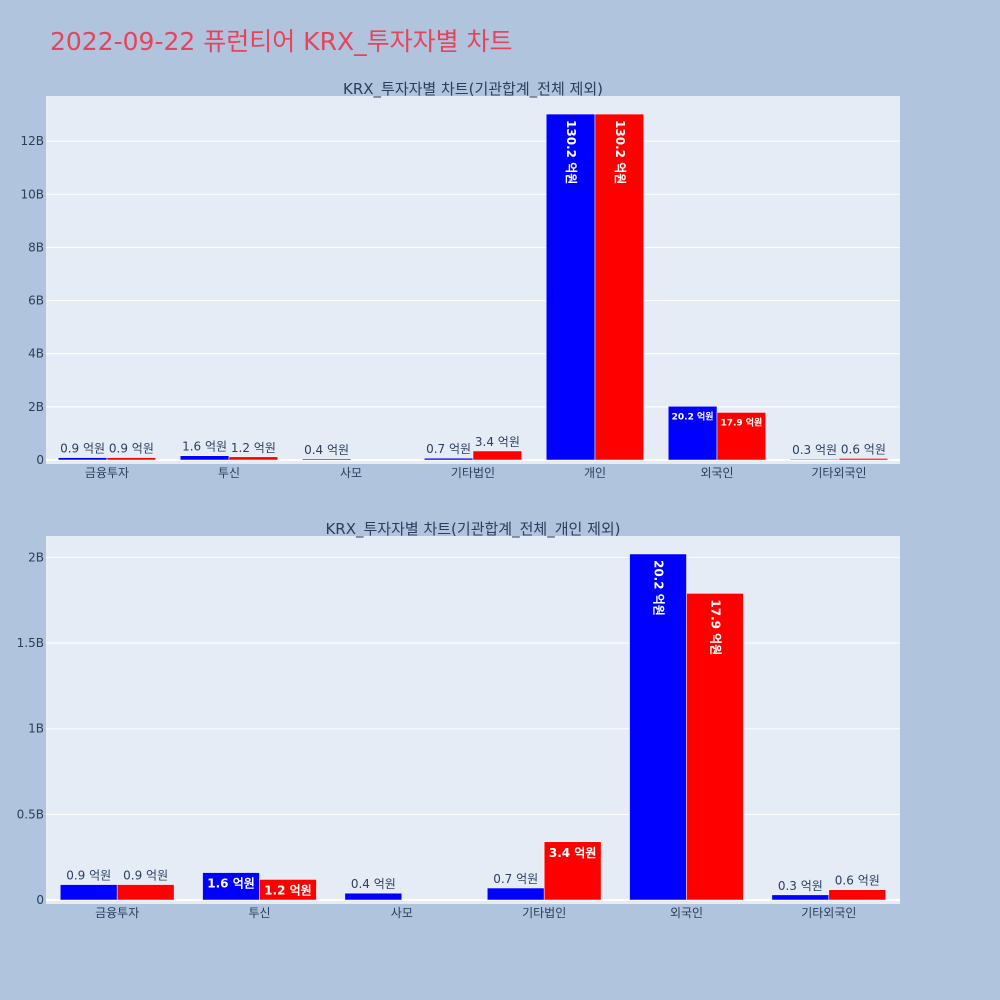  Describe the element at coordinates (36, 301) in the screenshot. I see `y-tick-label: 6B` at that location.